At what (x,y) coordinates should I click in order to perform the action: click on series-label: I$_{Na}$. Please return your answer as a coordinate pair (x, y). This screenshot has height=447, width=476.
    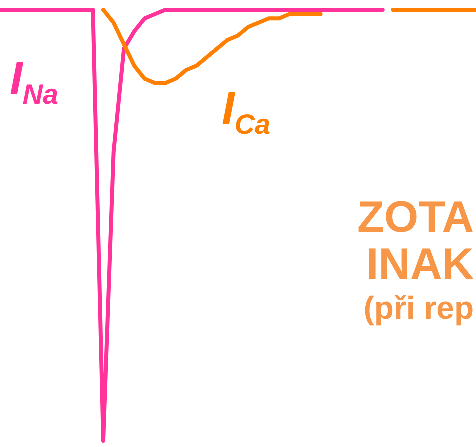
    Looking at the image, I should click on (34, 81).